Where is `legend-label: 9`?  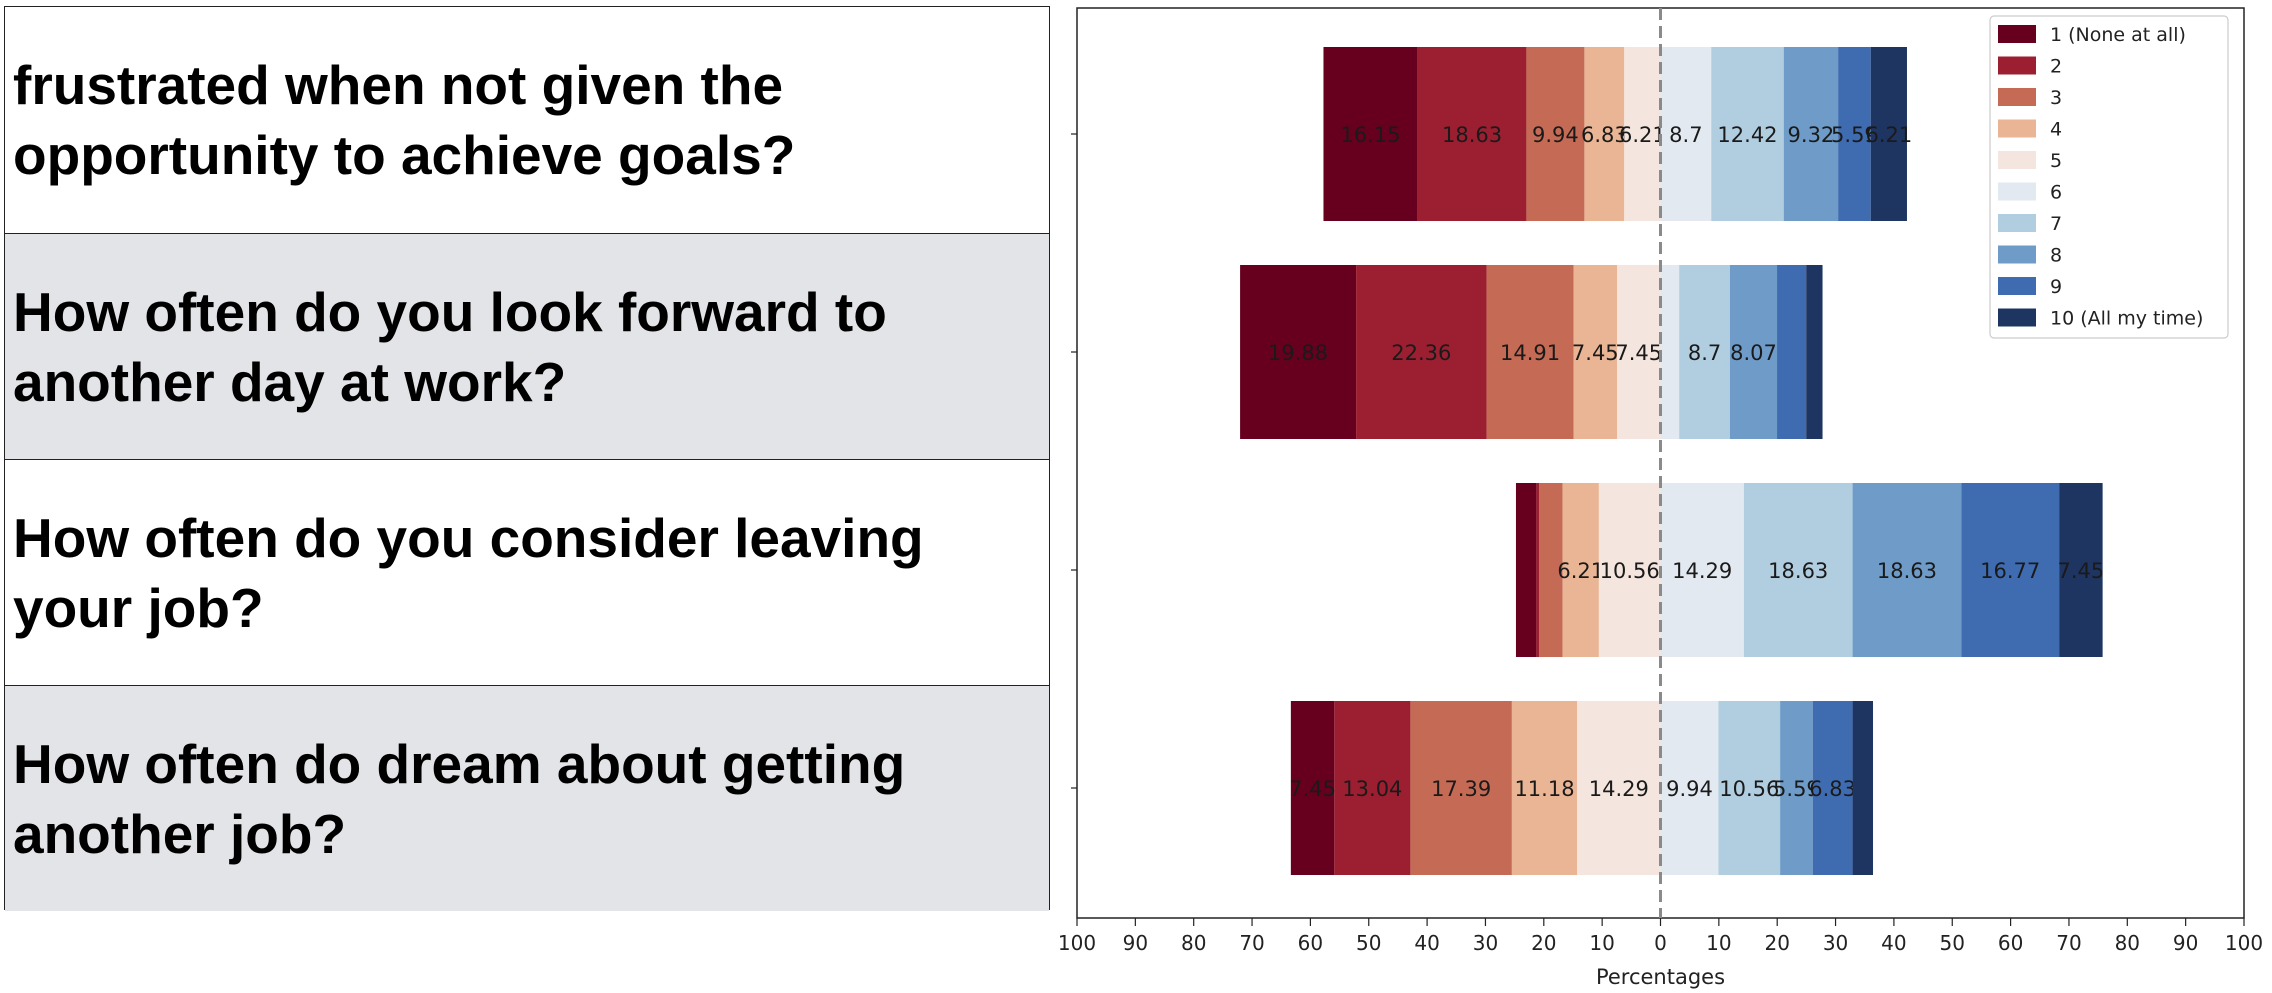
legend-label: 9 is located at coordinates (2056, 287).